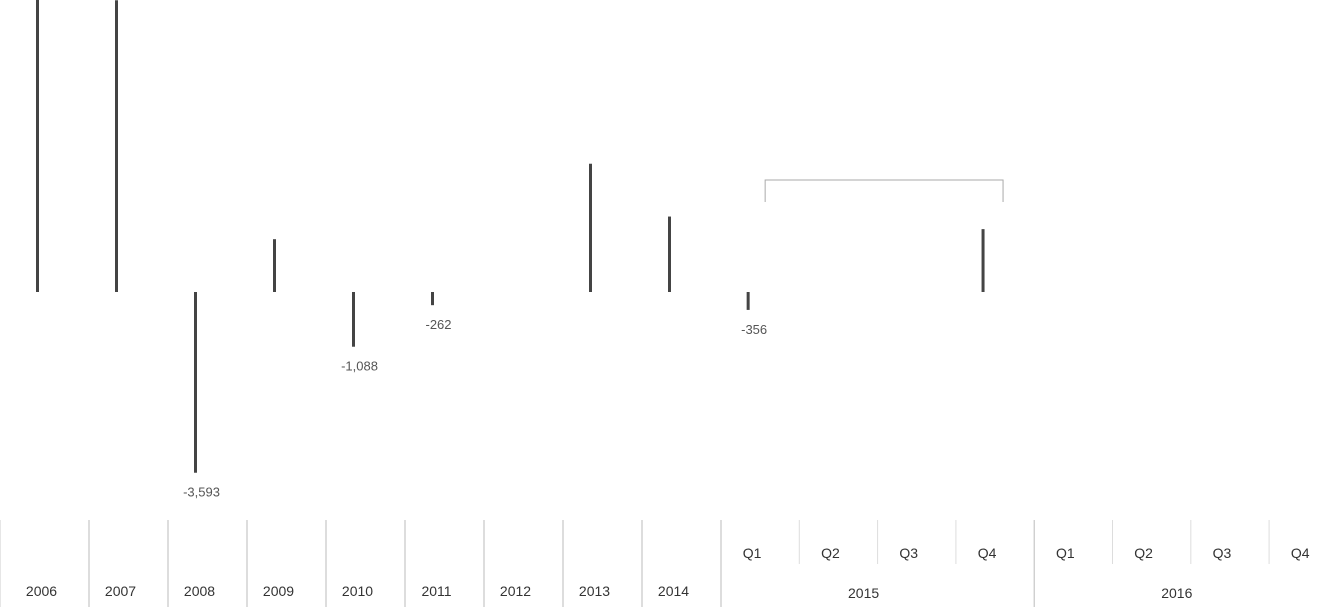 The image size is (1320, 607). Describe the element at coordinates (436, 591) in the screenshot. I see `x-tick-label: 2011` at that location.